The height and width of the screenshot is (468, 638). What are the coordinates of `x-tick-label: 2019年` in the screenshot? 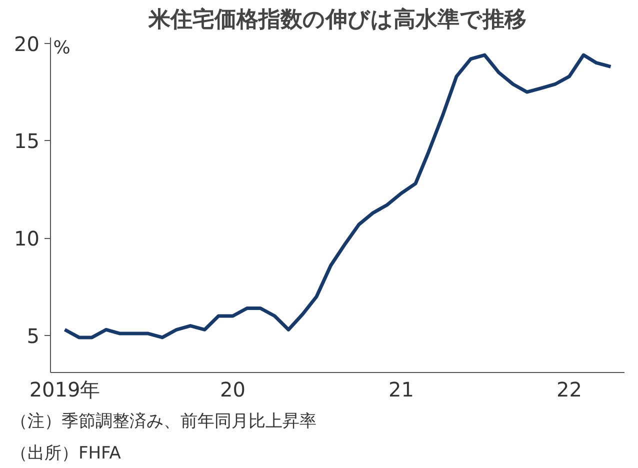 It's located at (64, 390).